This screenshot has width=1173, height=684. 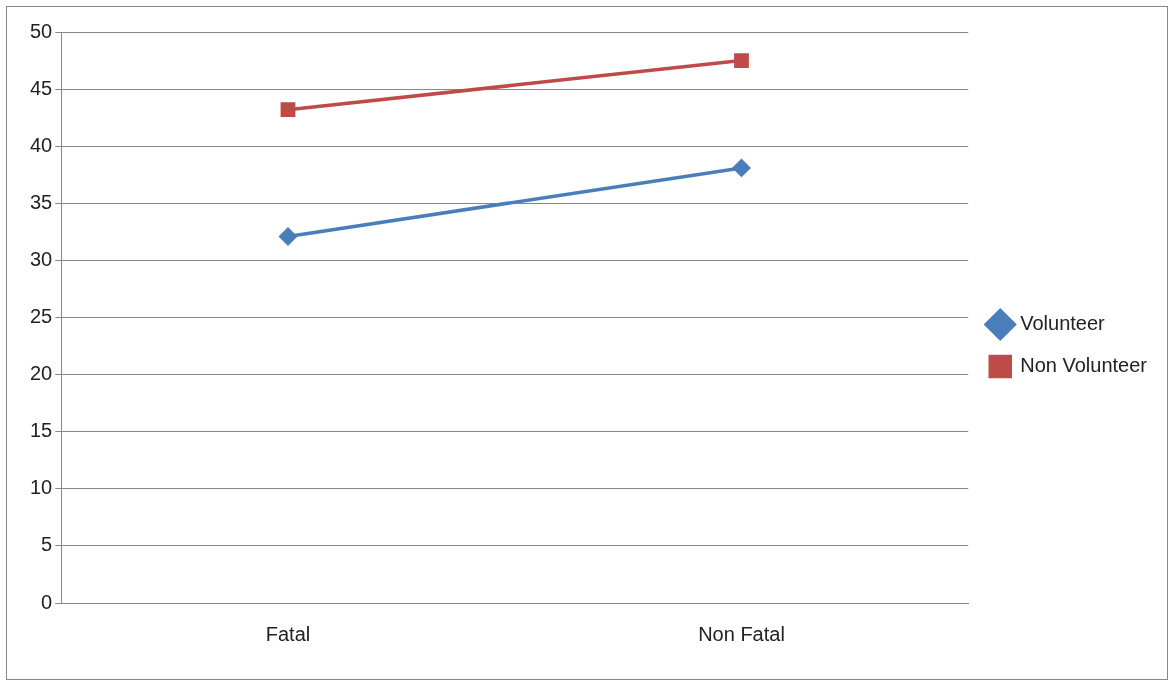 What do you see at coordinates (41, 258) in the screenshot?
I see `y-tick-label: 30` at bounding box center [41, 258].